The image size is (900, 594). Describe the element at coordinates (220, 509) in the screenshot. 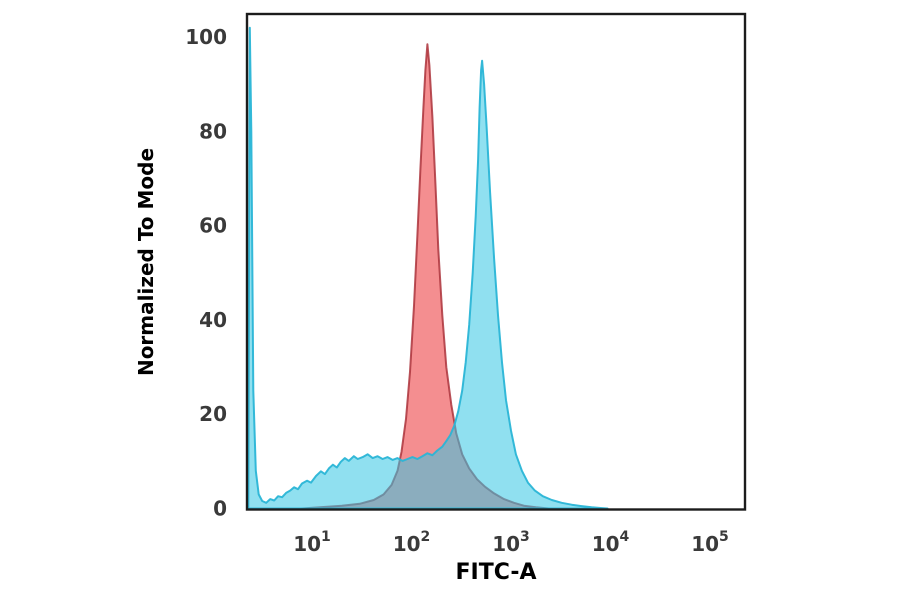

I see `y-tick-label-0: 0` at that location.